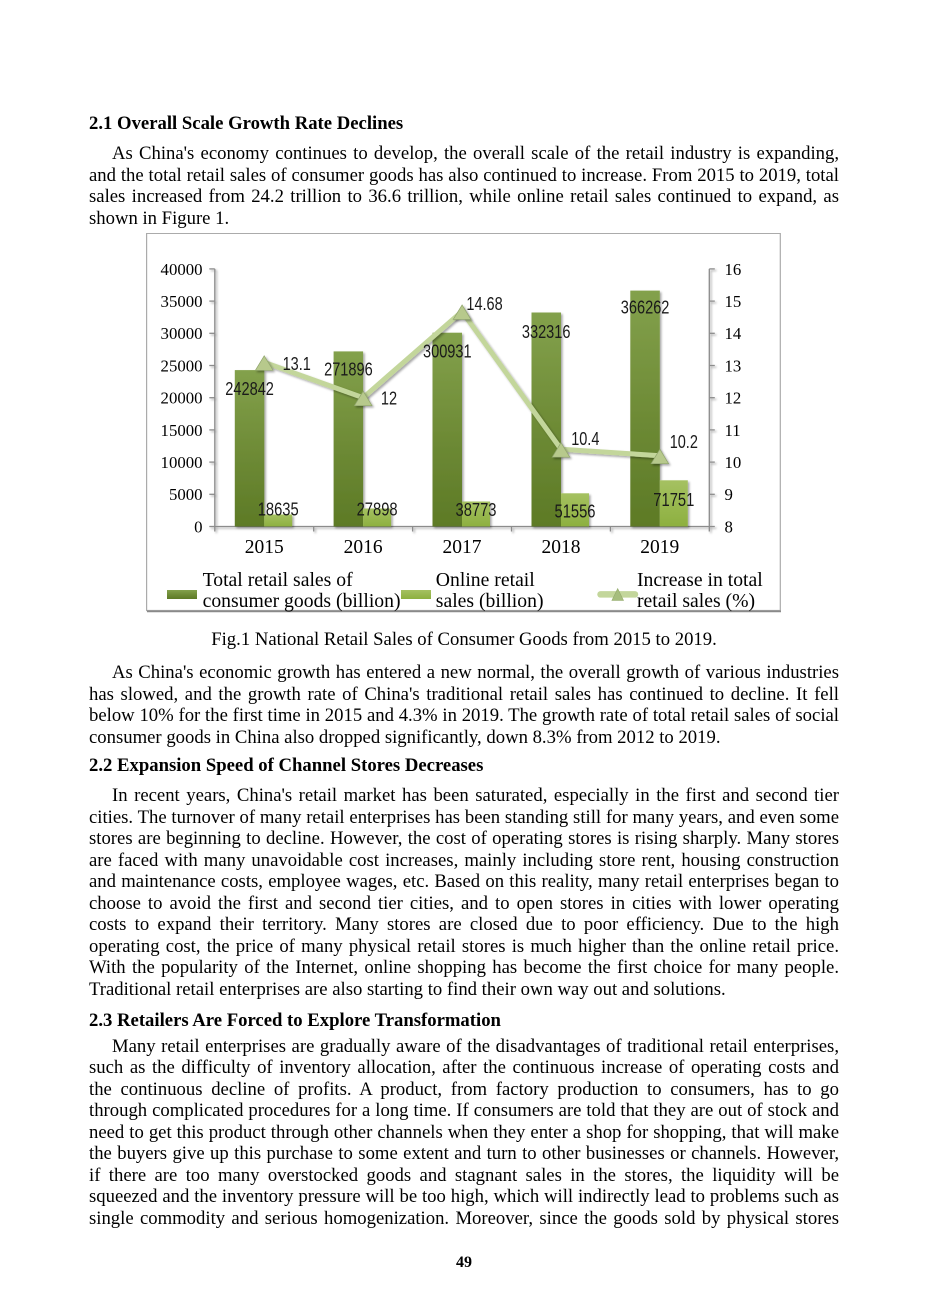 The height and width of the screenshot is (1309, 926). Describe the element at coordinates (447, 352) in the screenshot. I see `svg-text: 300931` at that location.